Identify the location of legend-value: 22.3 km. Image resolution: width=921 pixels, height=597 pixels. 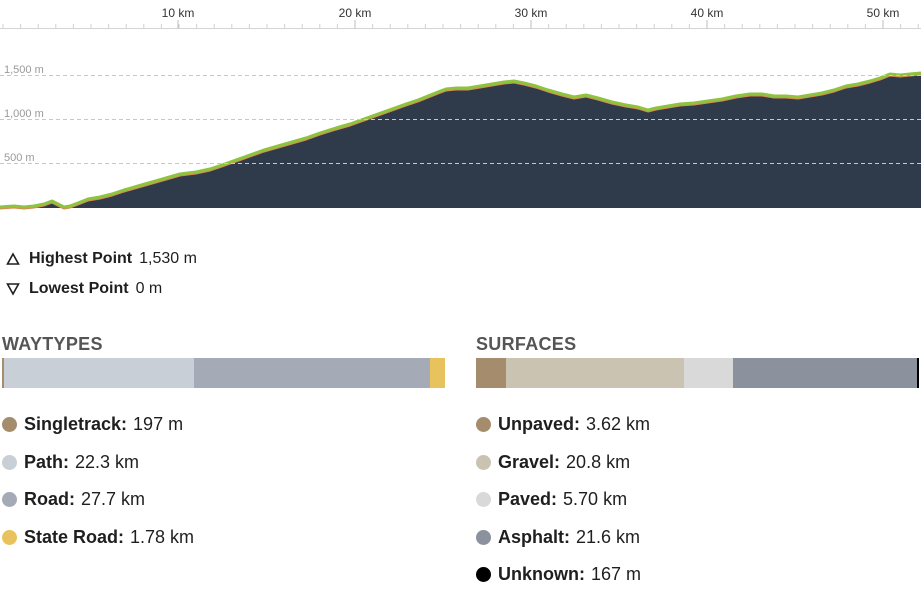
(107, 461).